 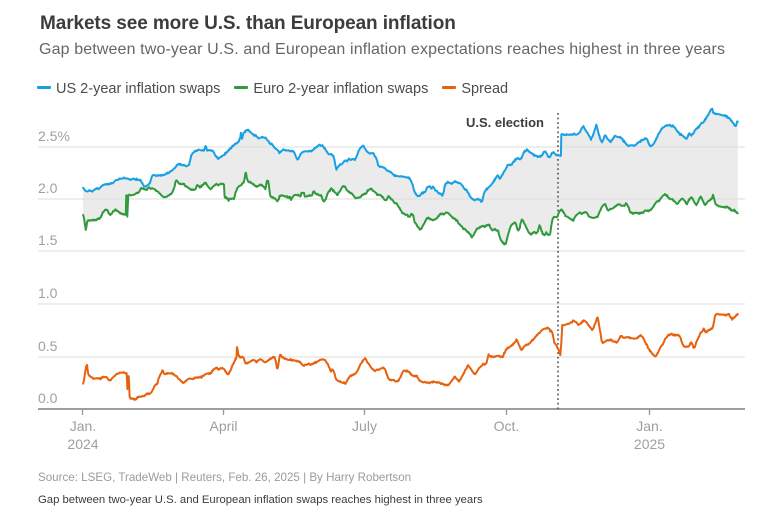 What do you see at coordinates (48, 188) in the screenshot?
I see `svg-text: 2.0` at bounding box center [48, 188].